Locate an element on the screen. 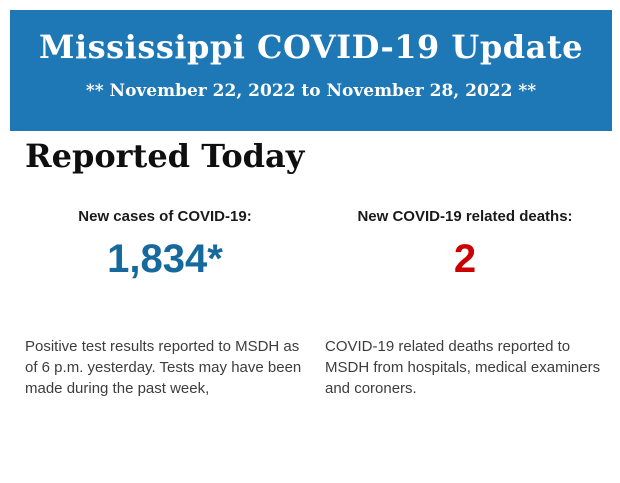 The image size is (620, 483). page-title: Mississippi COVID-19 Update is located at coordinates (311, 47).